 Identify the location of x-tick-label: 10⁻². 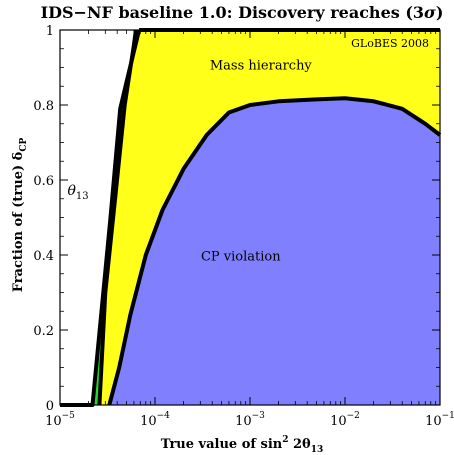
(345, 420).